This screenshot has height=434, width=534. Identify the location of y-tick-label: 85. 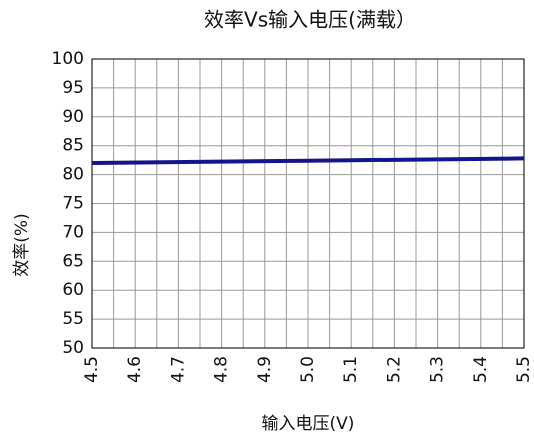
(73, 146).